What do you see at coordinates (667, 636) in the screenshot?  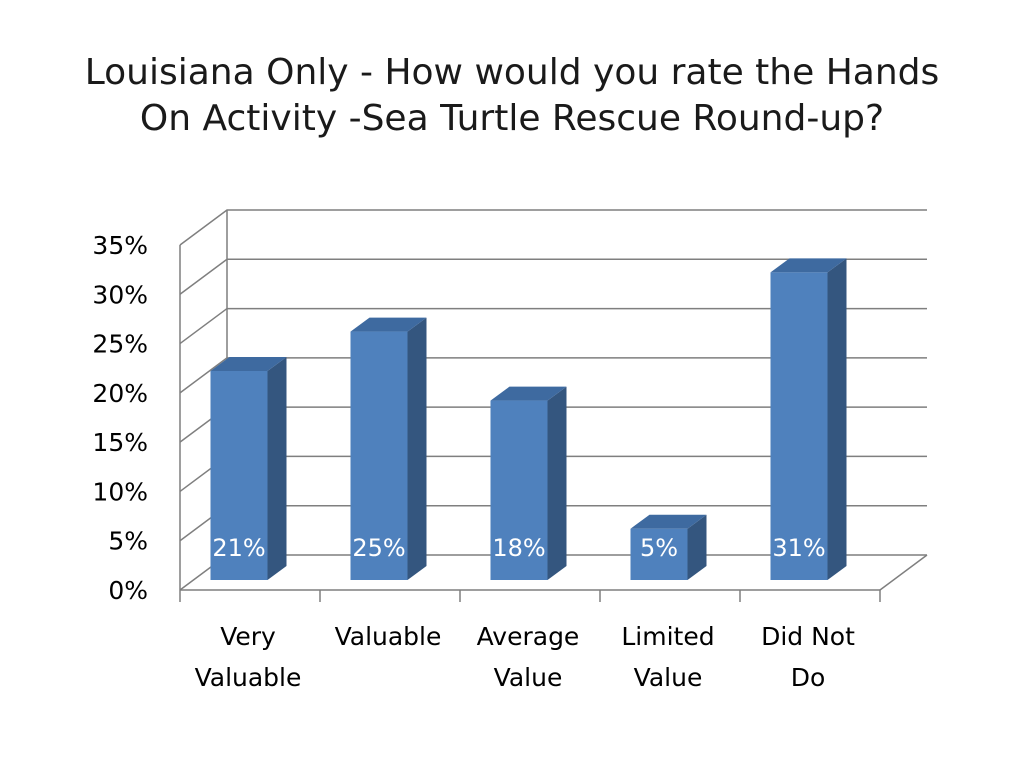 I see `x-category-label: Limited` at bounding box center [667, 636].